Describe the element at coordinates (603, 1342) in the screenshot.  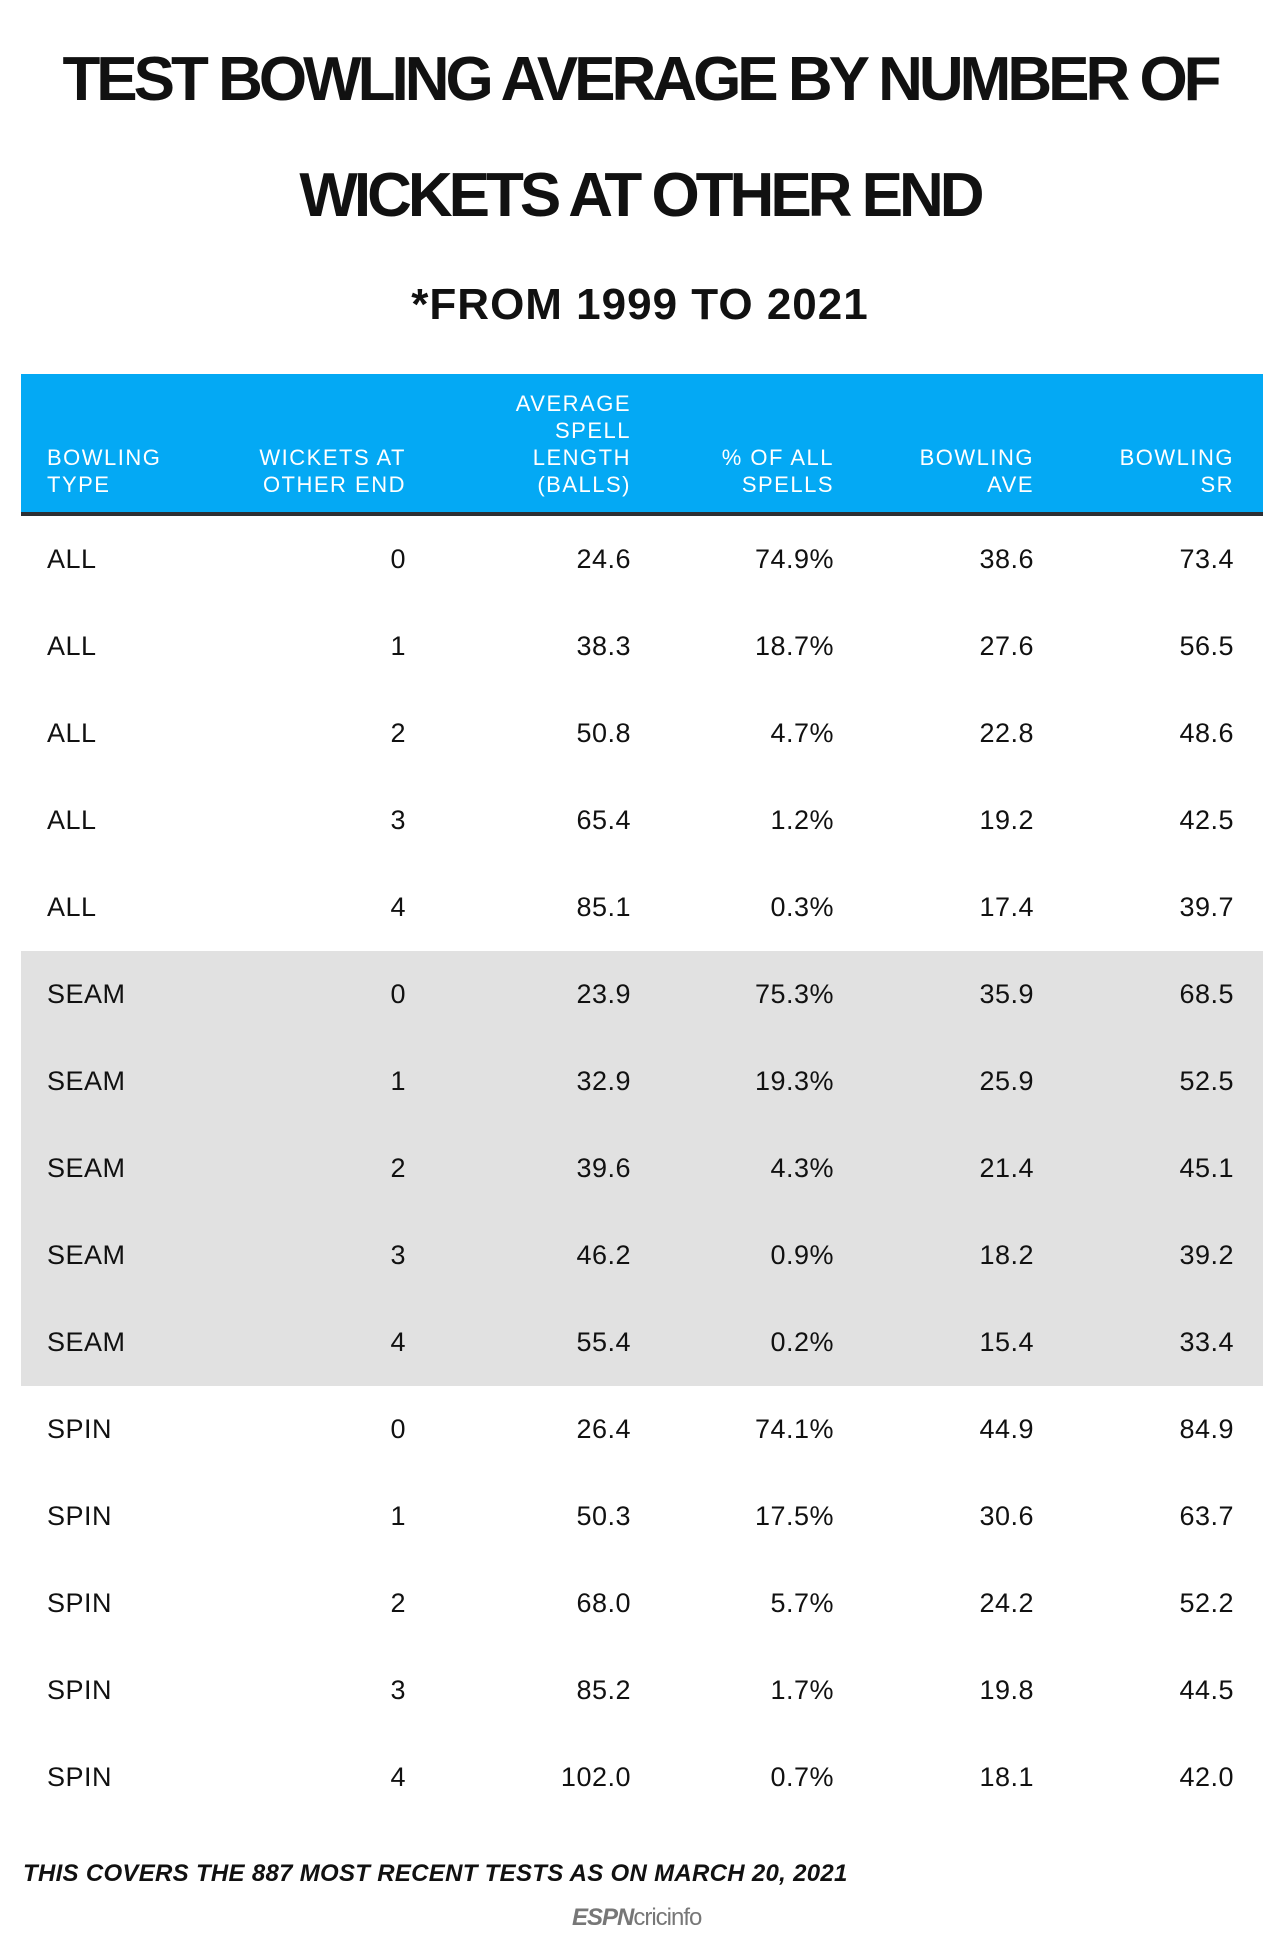
I see `cell-avg-spell-length: 55.4` at that location.